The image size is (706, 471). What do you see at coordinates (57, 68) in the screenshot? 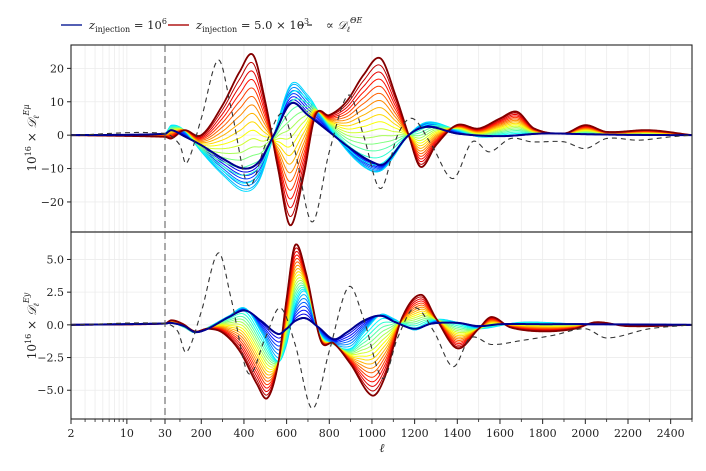
I see `y-tick-label: 20` at bounding box center [57, 68].